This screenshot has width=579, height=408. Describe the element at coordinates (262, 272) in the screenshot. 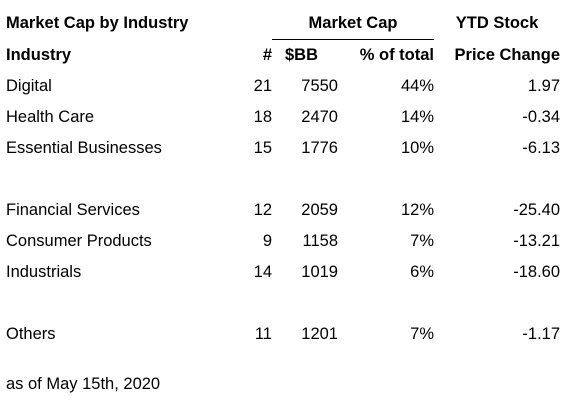

I see `count-cell: 14` at that location.